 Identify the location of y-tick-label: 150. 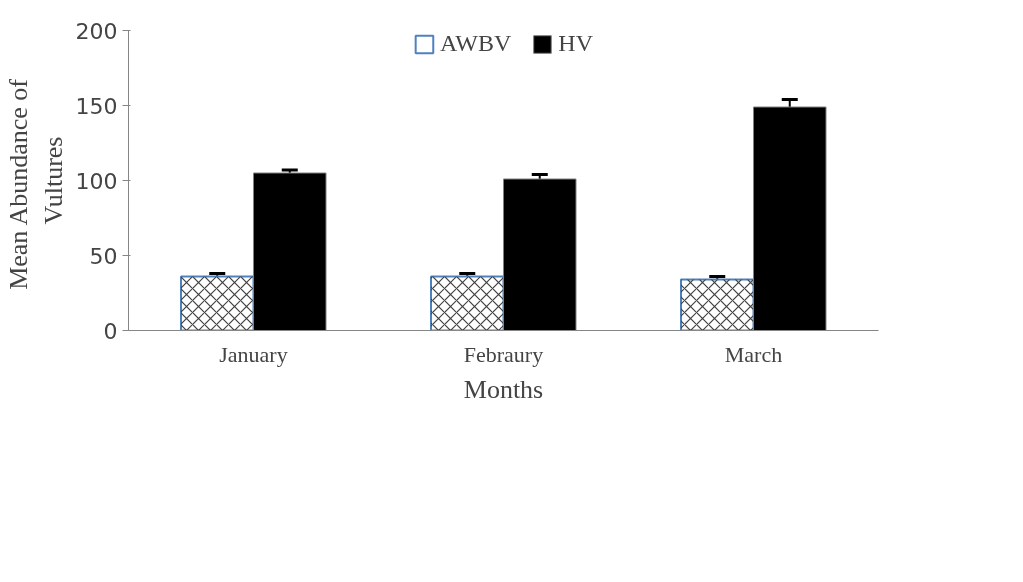
(96, 106).